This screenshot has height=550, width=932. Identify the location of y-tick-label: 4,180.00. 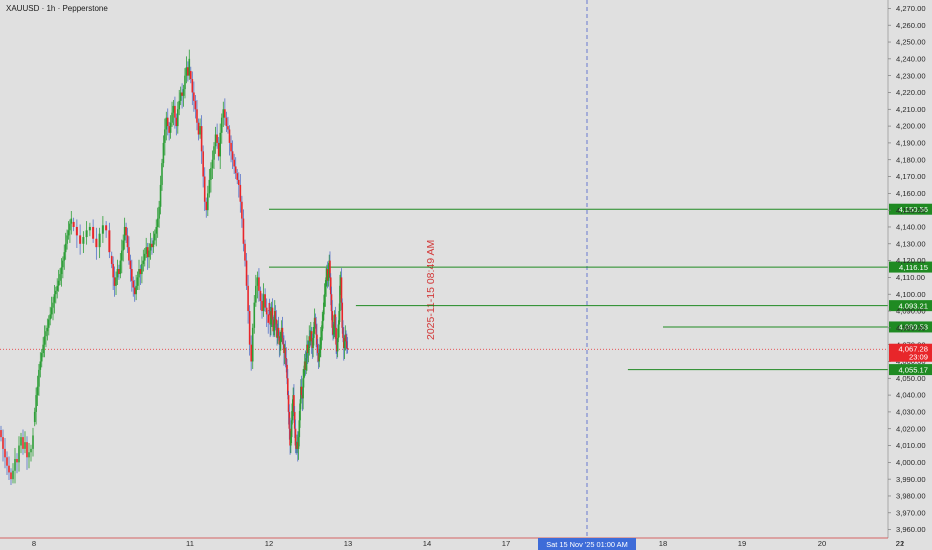
(911, 159).